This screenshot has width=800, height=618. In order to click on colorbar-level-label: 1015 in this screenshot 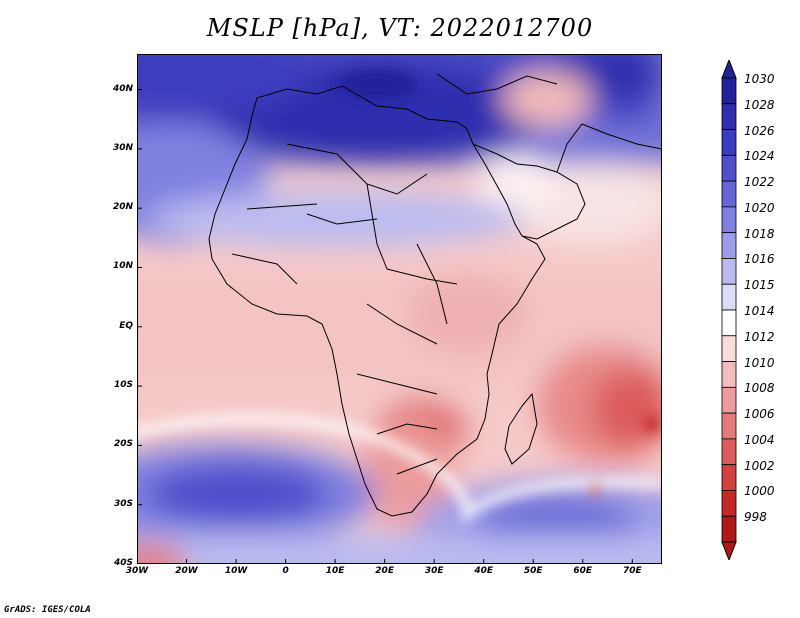, I will do `click(759, 285)`.